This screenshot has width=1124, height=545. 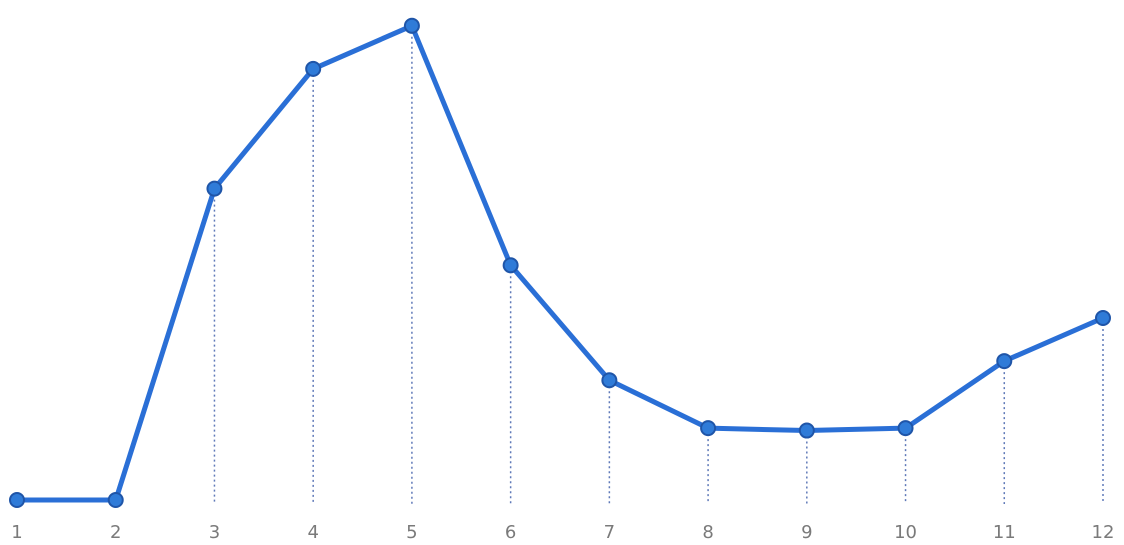 I want to click on x-tick-label-9: 9, so click(x=806, y=532).